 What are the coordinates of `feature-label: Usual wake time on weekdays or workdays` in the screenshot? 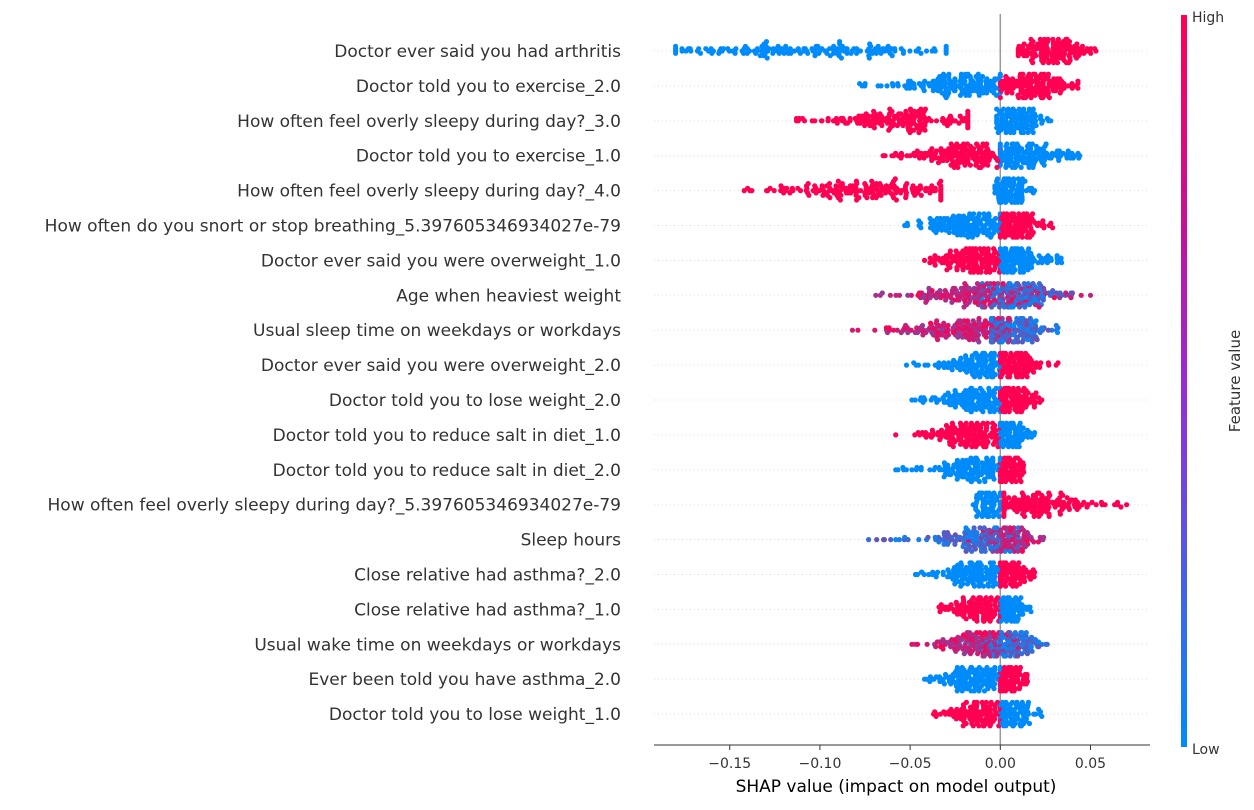 It's located at (437, 645).